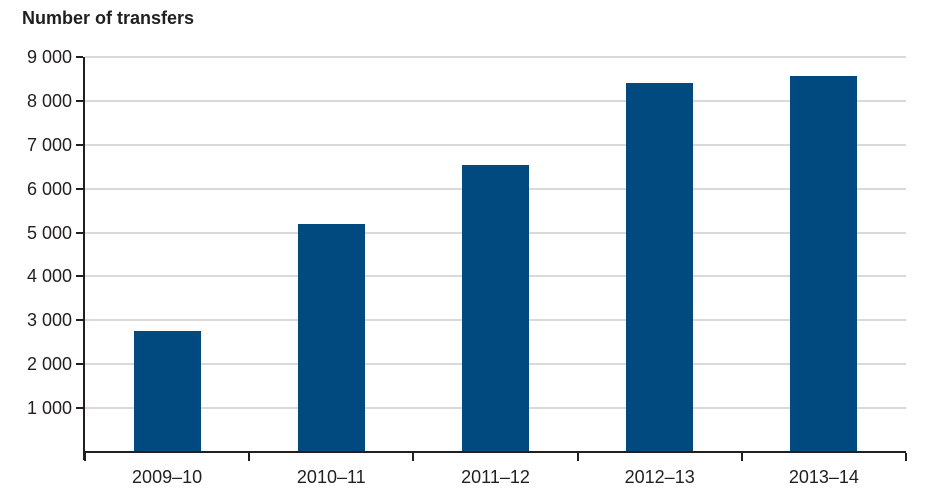 This screenshot has width=928, height=501. I want to click on y-axis-label: 9 000, so click(49, 57).